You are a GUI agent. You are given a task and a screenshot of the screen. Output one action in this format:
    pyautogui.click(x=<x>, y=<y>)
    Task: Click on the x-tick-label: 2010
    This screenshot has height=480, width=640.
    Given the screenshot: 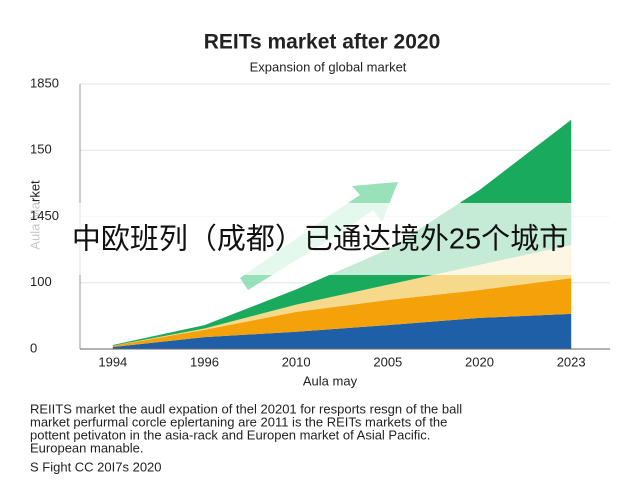 What is the action you would take?
    pyautogui.click(x=296, y=361)
    